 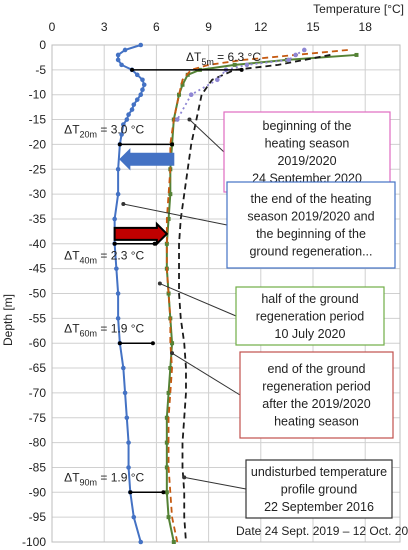 I want to click on y-tick-label: -65, so click(x=38, y=368).